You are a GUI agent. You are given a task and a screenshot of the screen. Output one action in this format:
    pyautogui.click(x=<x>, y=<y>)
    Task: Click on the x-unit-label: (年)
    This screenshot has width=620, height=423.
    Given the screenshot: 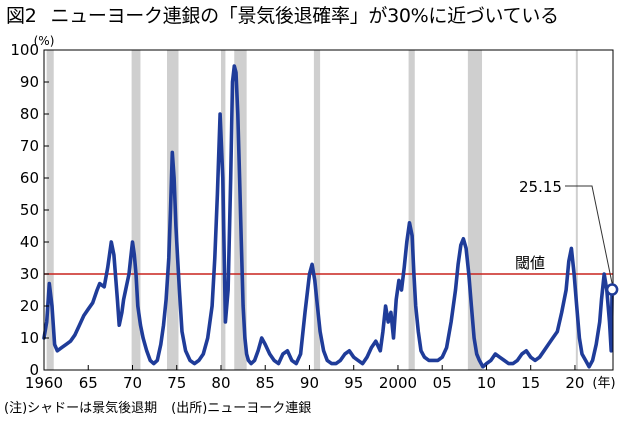 What is the action you would take?
    pyautogui.click(x=603, y=383)
    